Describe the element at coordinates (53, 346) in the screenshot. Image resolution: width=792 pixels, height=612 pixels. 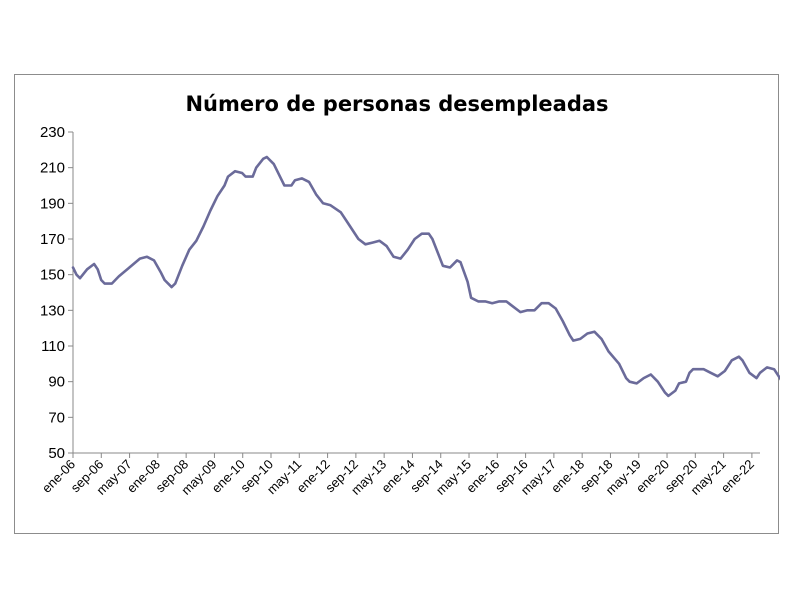
I see `y-tick-label: 110` at that location.